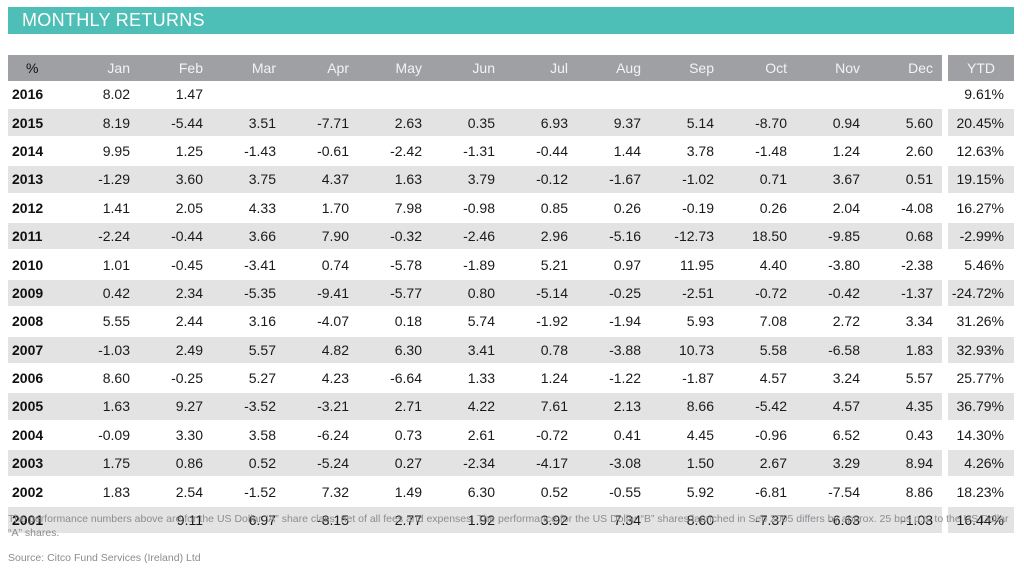 This screenshot has height=578, width=1024. Describe the element at coordinates (832, 436) in the screenshot. I see `month-return-cell: 6.52` at that location.